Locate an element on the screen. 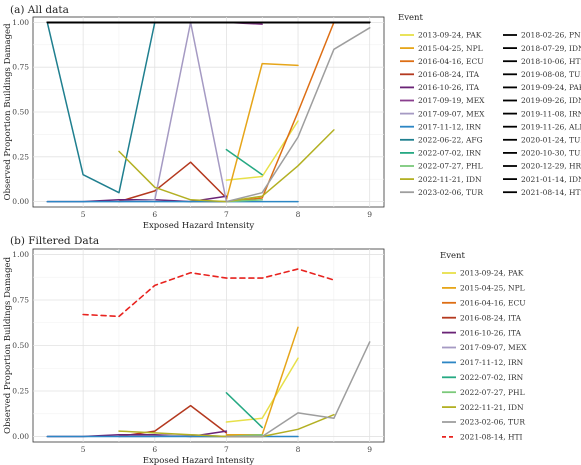  legend-label: 2020-12-29, HRV is located at coordinates (551, 166).